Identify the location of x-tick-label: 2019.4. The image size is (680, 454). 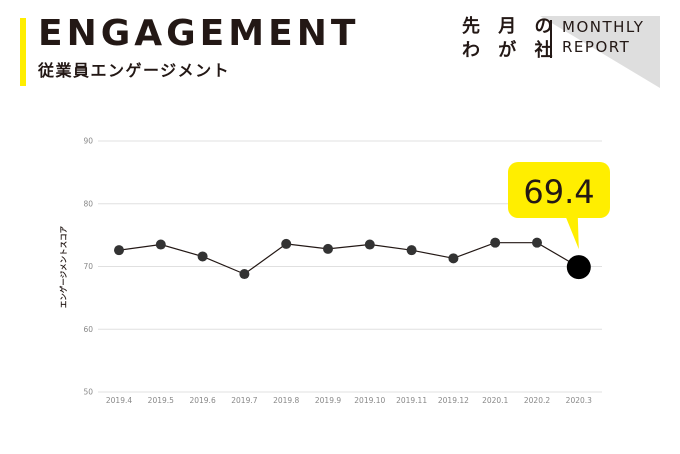
(119, 400).